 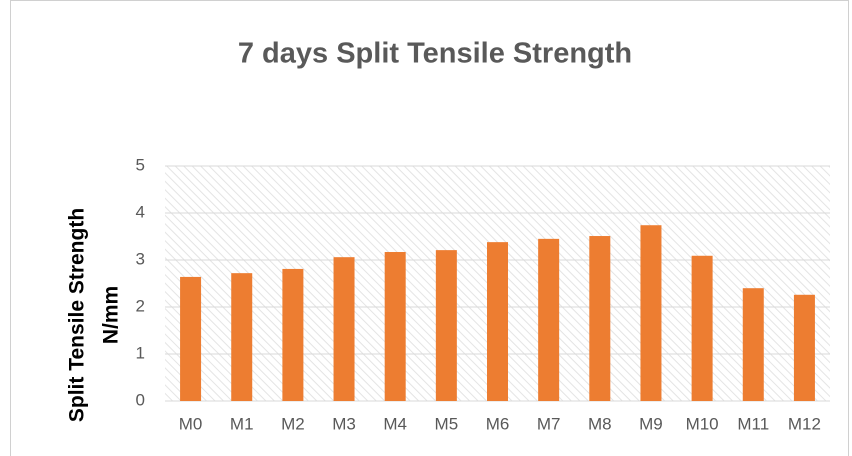 What do you see at coordinates (140, 258) in the screenshot?
I see `y-tick-label: 3` at bounding box center [140, 258].